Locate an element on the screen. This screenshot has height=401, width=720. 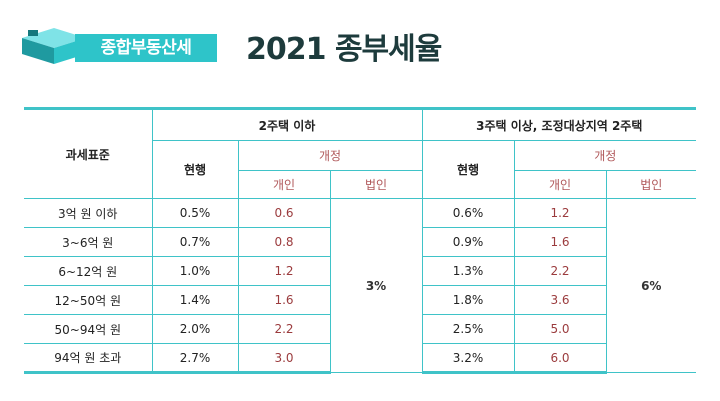
g2-current-cell: 1.3% is located at coordinates (468, 271).